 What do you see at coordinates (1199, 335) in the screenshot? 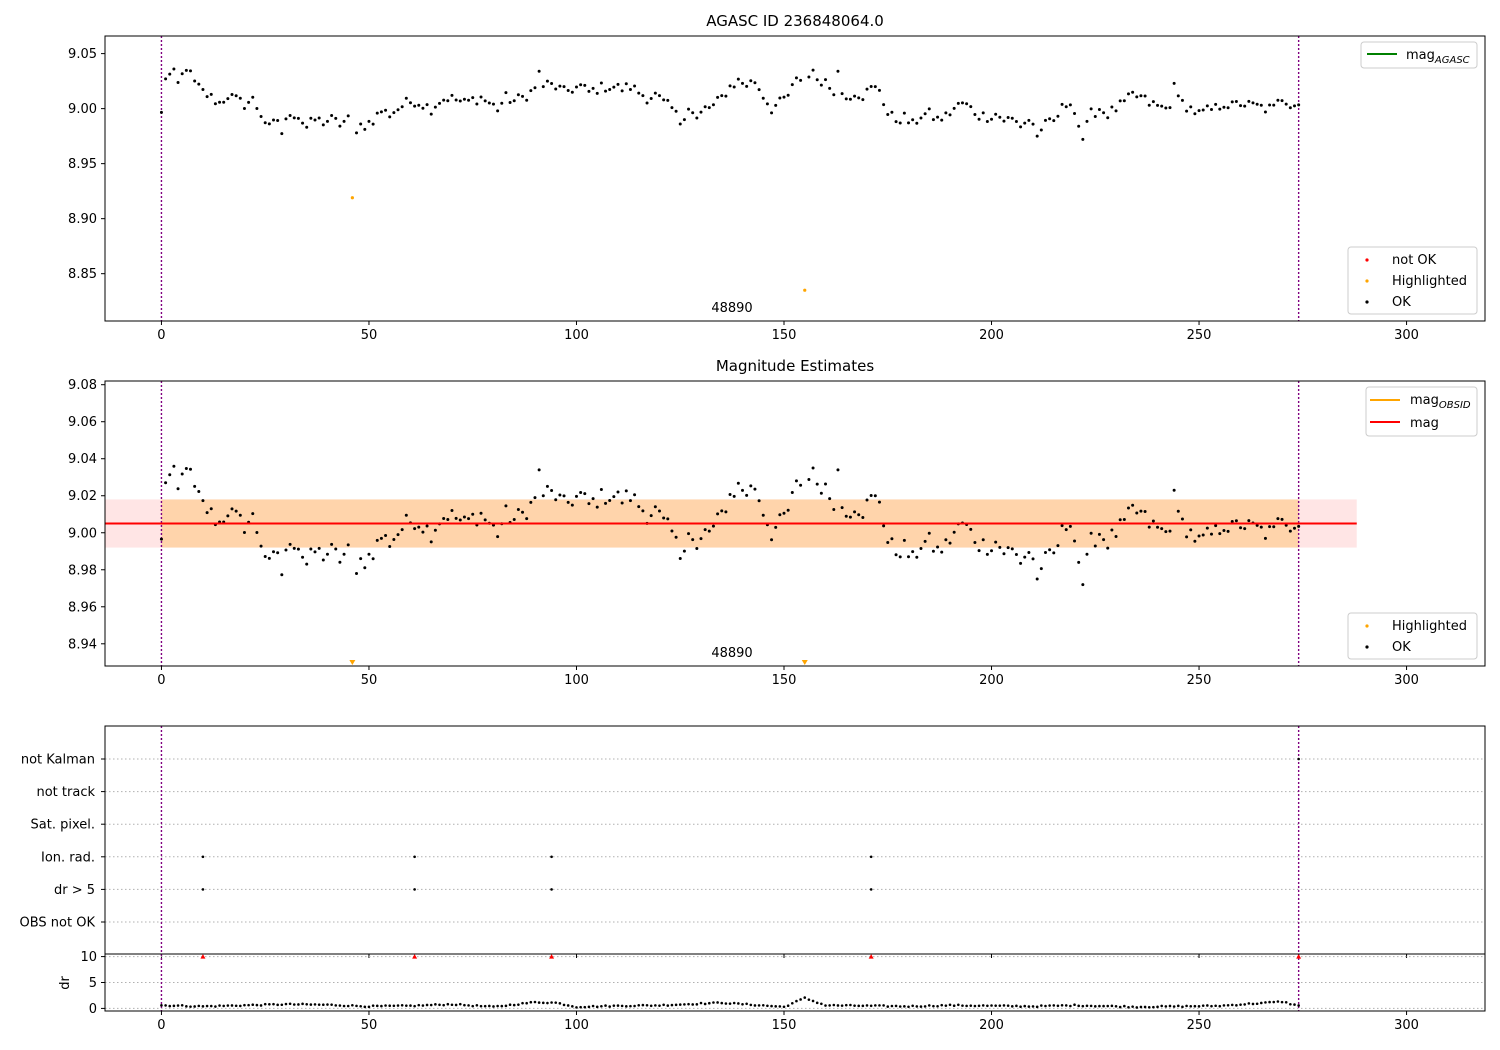
I see `x-tick-label: 250` at bounding box center [1199, 335].